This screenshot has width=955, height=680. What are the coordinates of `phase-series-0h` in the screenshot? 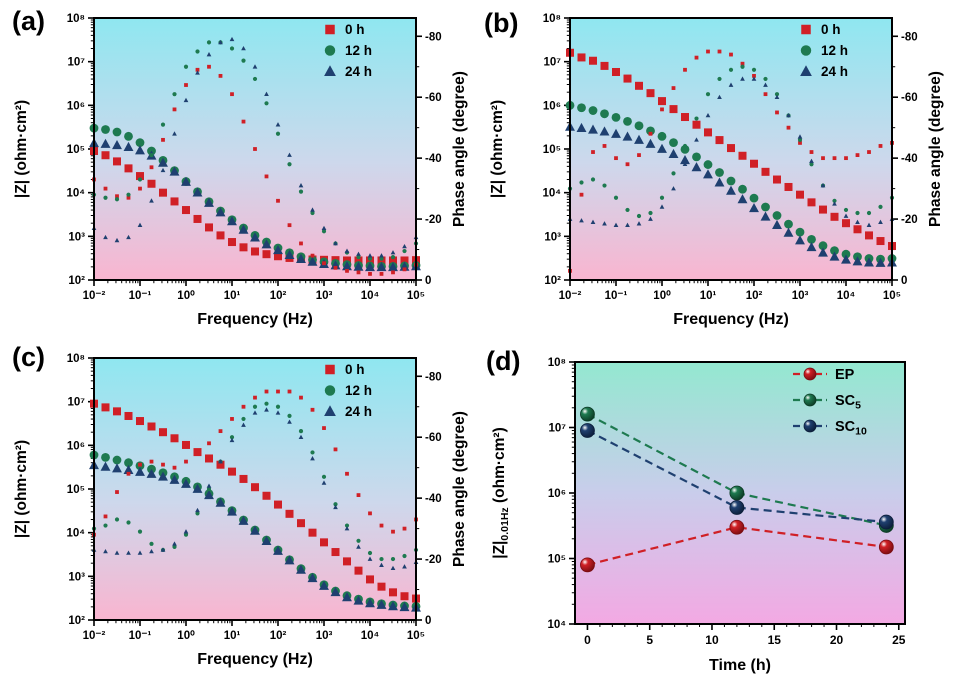 It's located at (255, 170).